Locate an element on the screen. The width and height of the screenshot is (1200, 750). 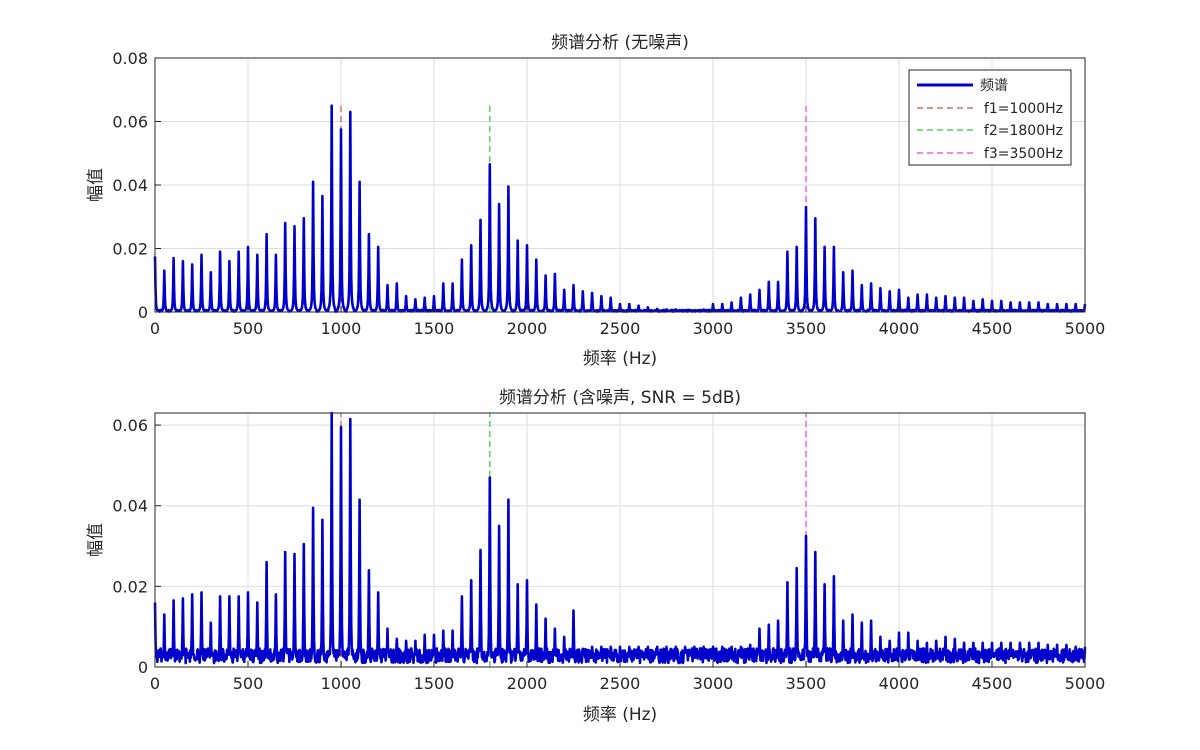
legend-entry-f1: f1=1000Hz is located at coordinates (1023, 109).